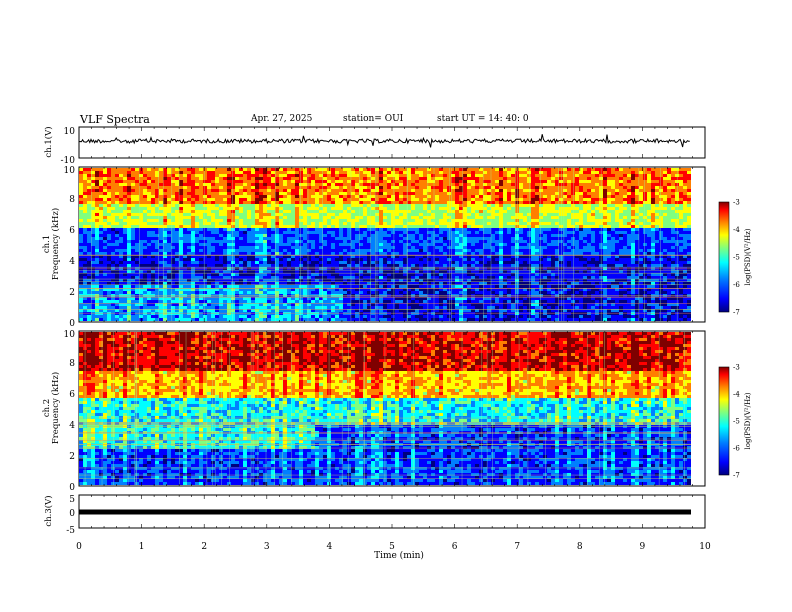 Image resolution: width=792 pixels, height=612 pixels. What do you see at coordinates (330, 547) in the screenshot?
I see `xtick-label: 4` at bounding box center [330, 547].